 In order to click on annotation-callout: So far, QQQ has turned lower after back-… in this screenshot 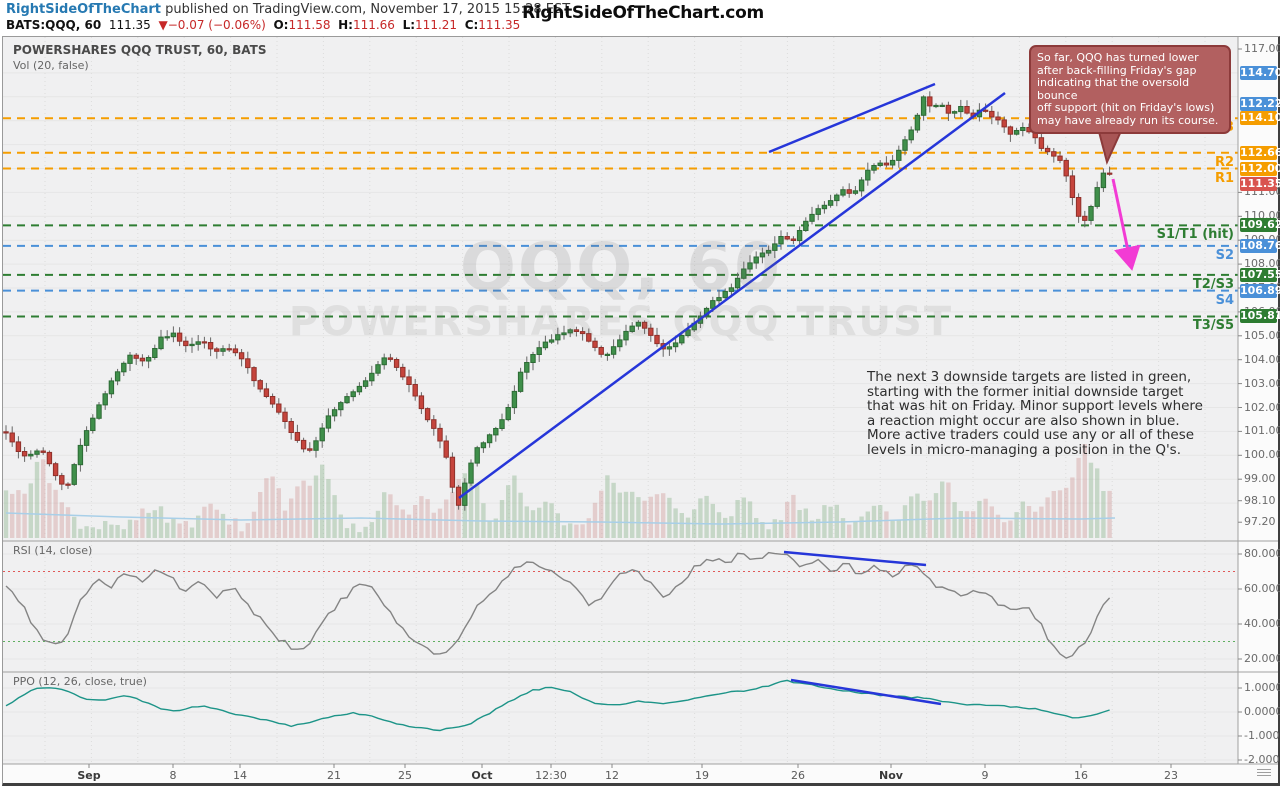, I will do `click(1130, 89)`.